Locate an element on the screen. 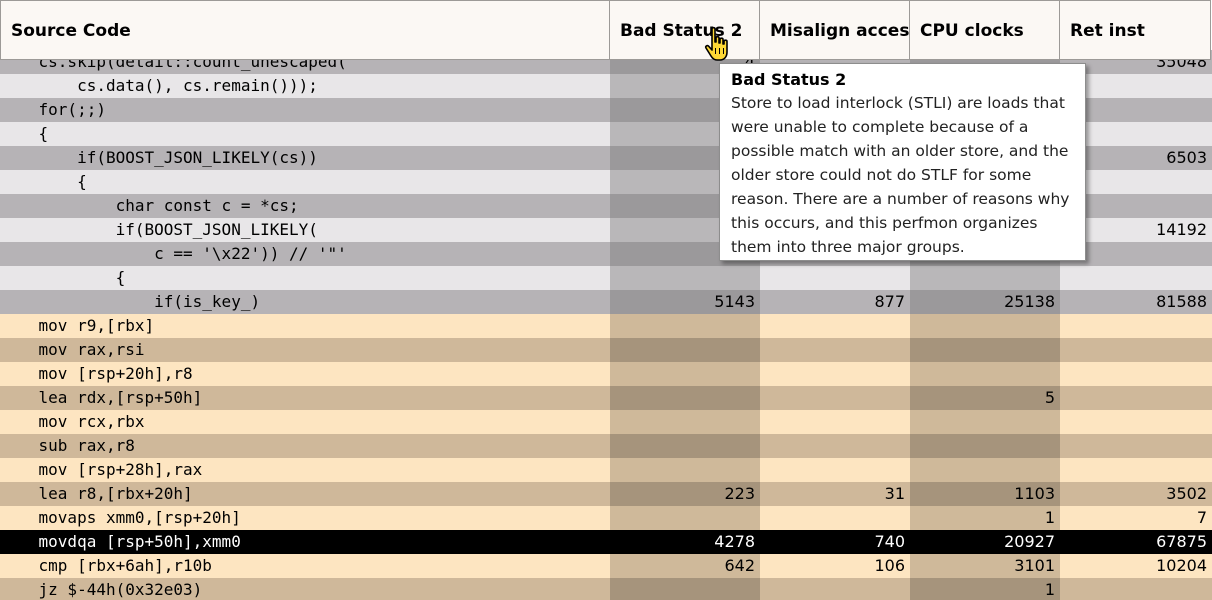 This screenshot has height=600, width=1212. column-header-bad-status-2: Bad Status 2 is located at coordinates (684, 30).